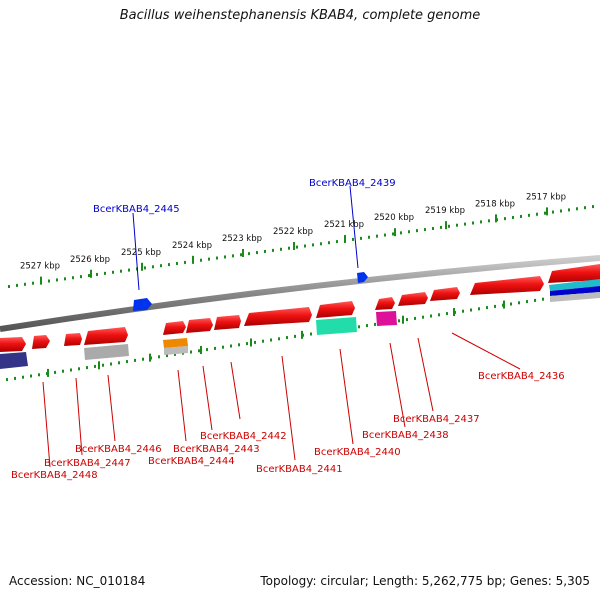  I want to click on ruler-tick-label: 2519 kbp, so click(445, 211).